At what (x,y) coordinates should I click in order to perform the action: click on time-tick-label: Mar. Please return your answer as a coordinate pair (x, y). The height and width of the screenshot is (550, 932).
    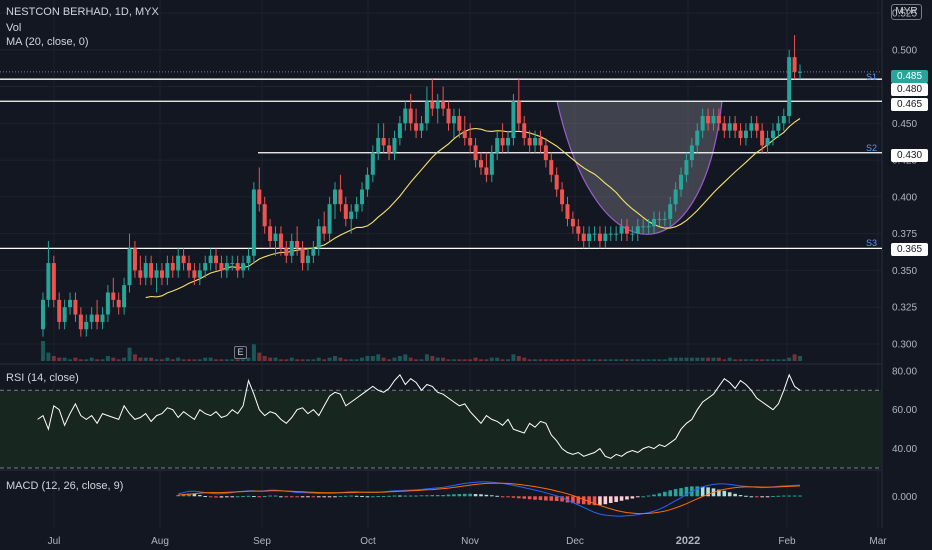
    Looking at the image, I should click on (878, 541).